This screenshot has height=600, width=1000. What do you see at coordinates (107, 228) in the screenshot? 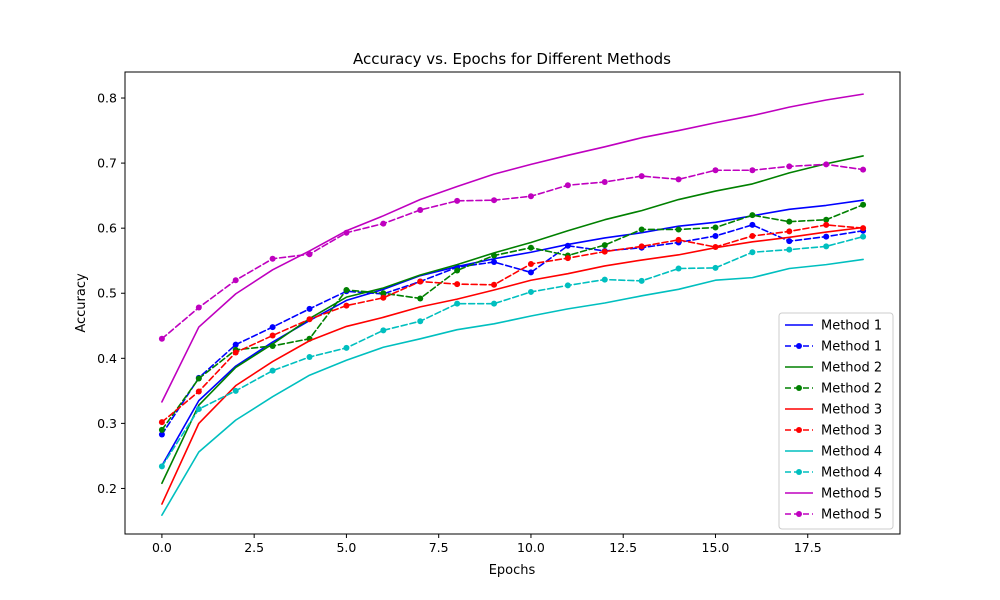
I see `y-tick-label: 0.6` at bounding box center [107, 228].